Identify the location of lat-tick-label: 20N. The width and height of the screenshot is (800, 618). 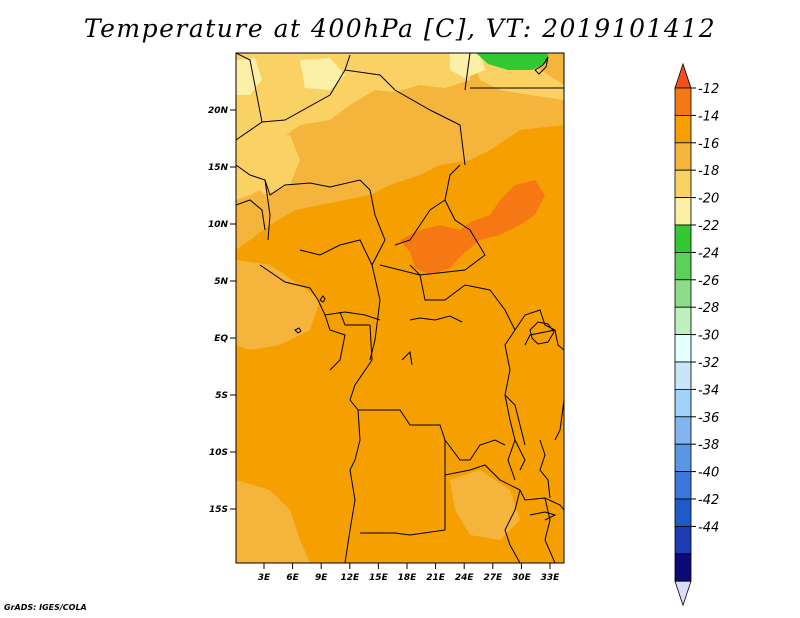
(218, 111).